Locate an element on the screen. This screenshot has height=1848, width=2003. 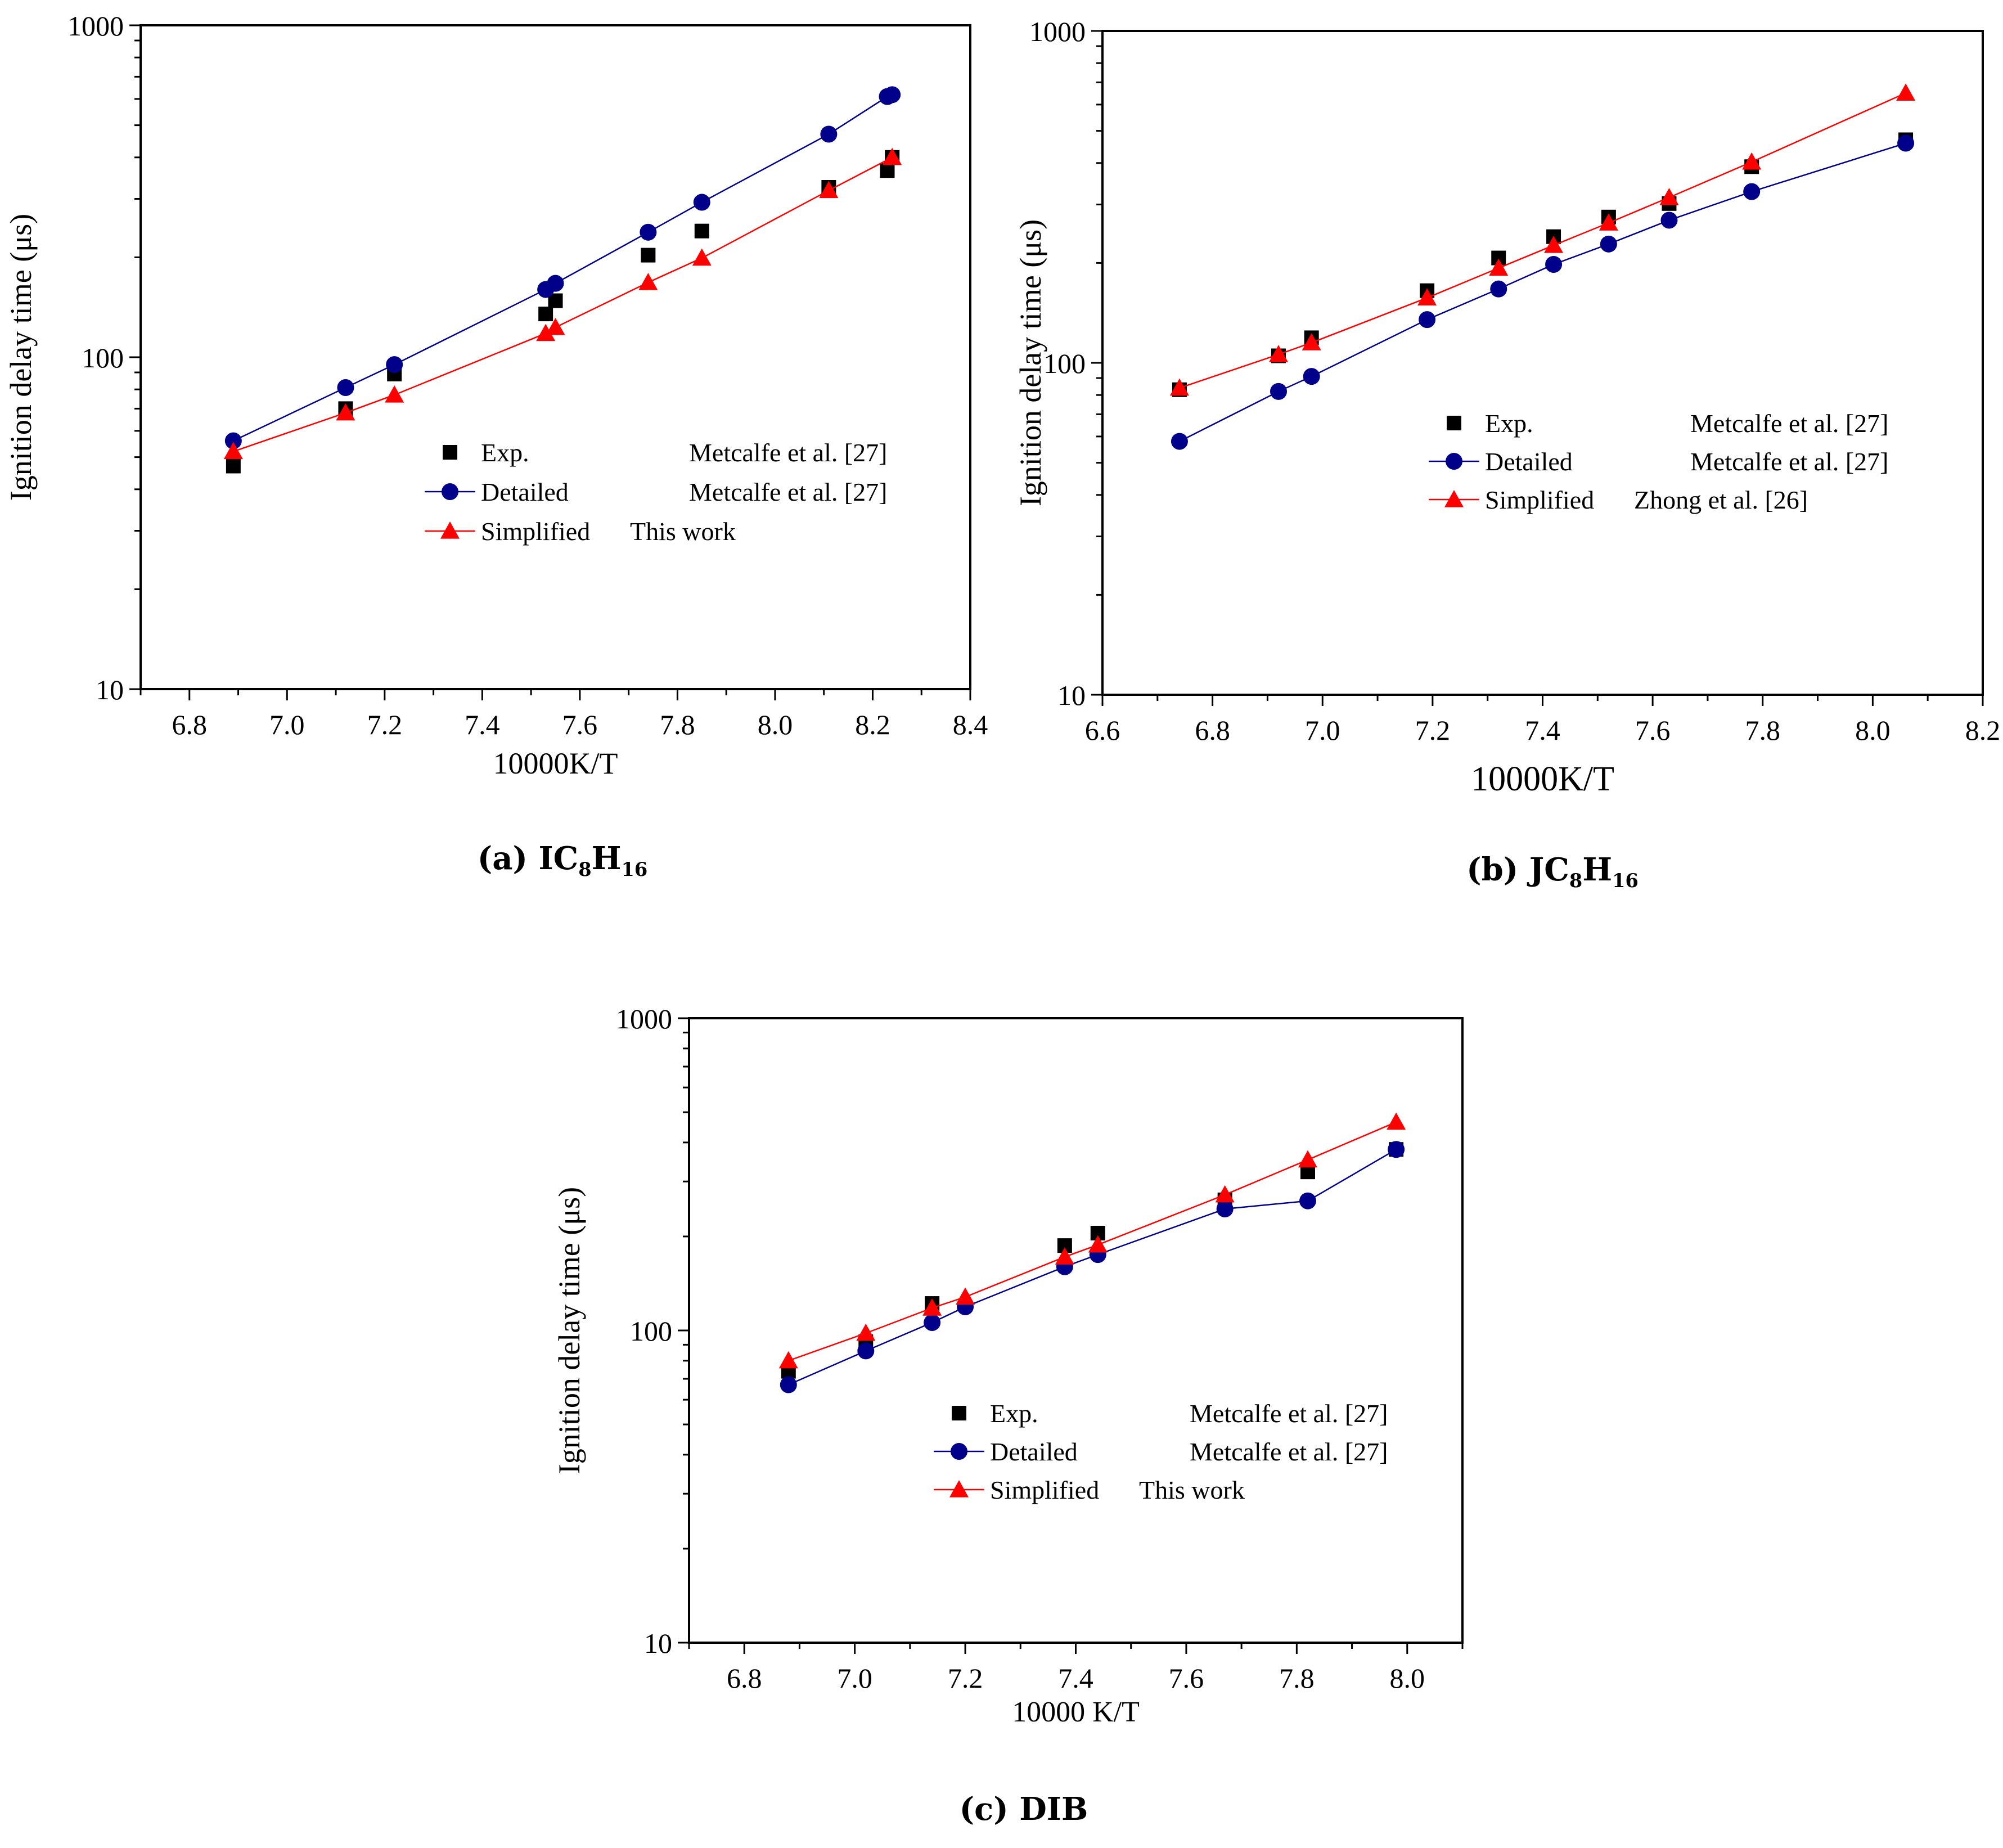
caption-prefix: (a) IC is located at coordinates (528, 858).